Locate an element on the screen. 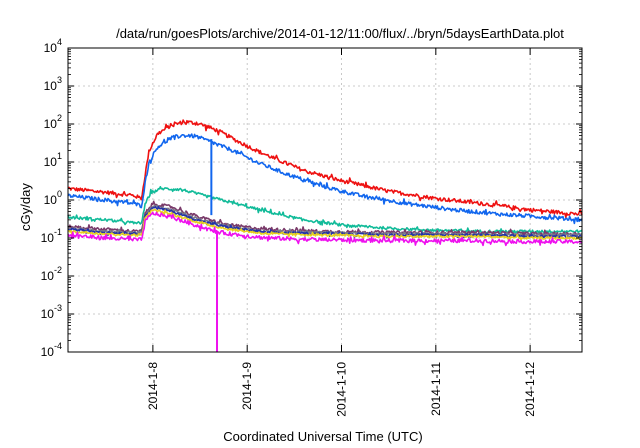 Image resolution: width=640 pixels, height=448 pixels. y-tick-exponent: 0 is located at coordinates (59, 194).